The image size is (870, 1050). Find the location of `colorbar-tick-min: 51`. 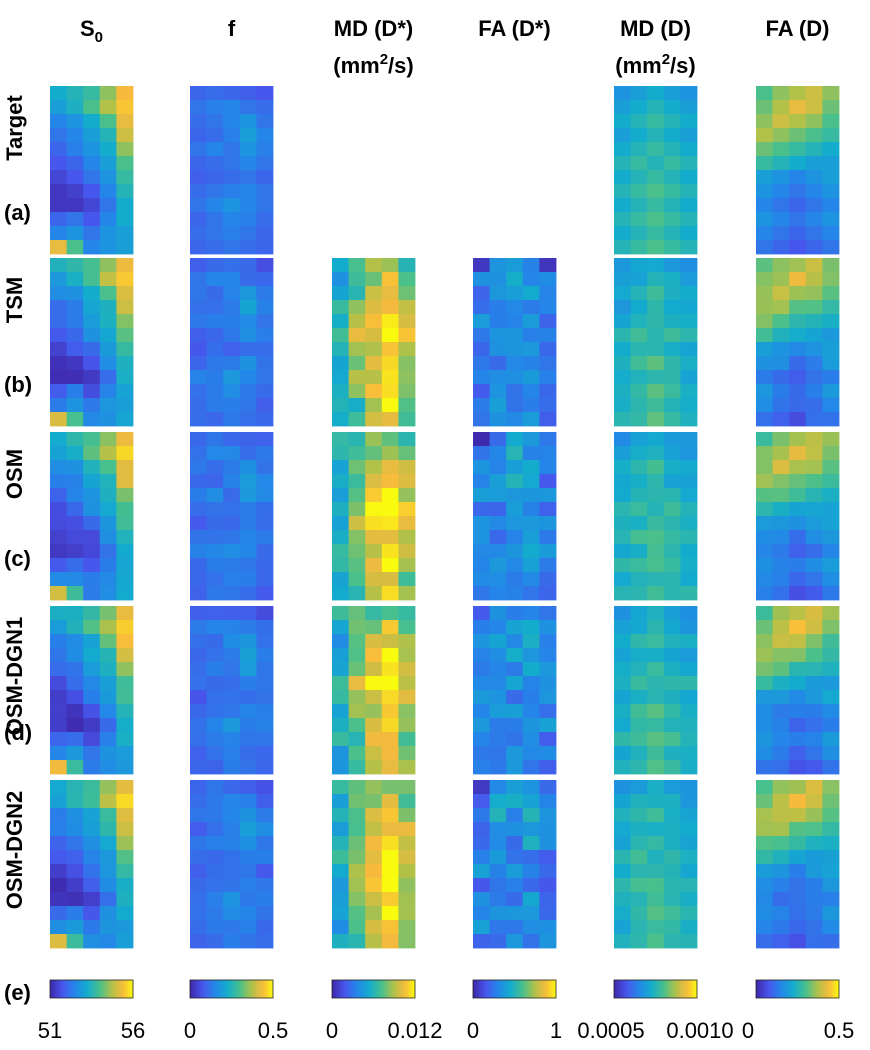

colorbar-tick-min: 51 is located at coordinates (50, 1030).